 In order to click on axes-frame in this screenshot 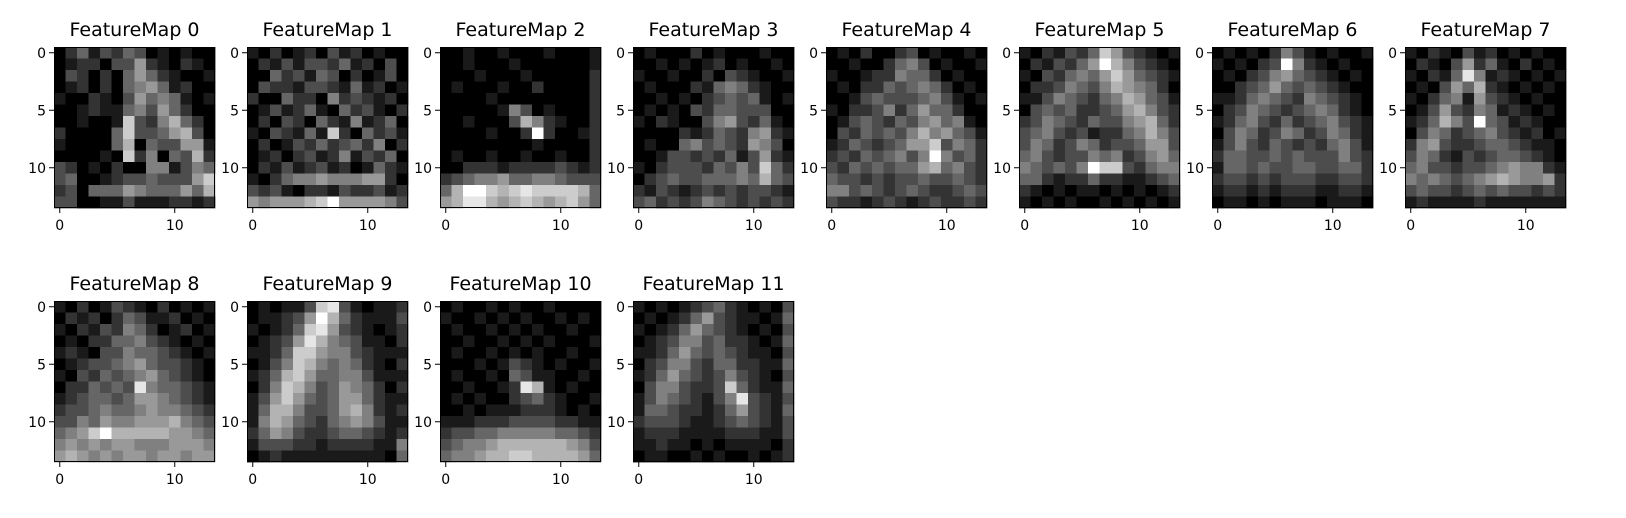, I will do `click(1099, 127)`.